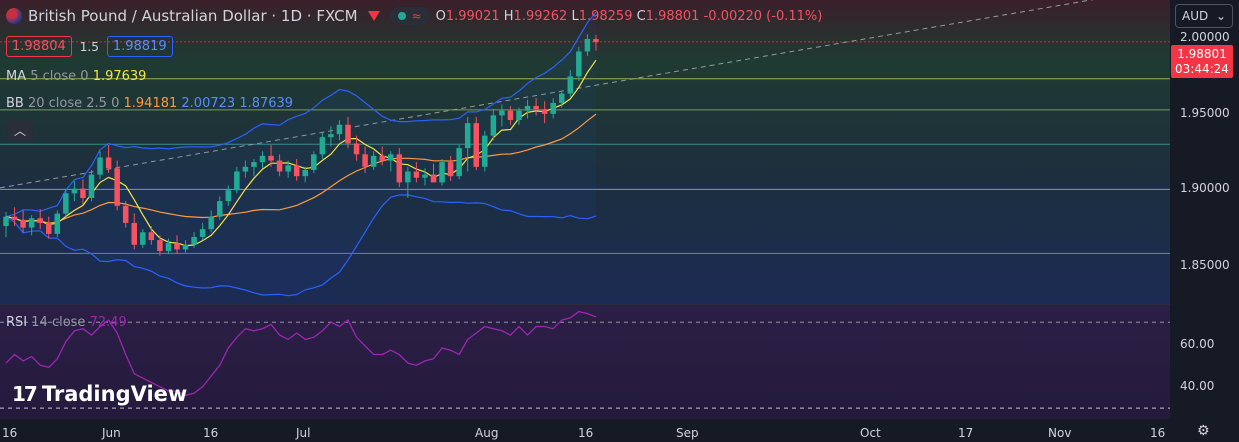 The height and width of the screenshot is (442, 1239). Describe the element at coordinates (605, 16) in the screenshot. I see `low-value: 1.98259` at that location.